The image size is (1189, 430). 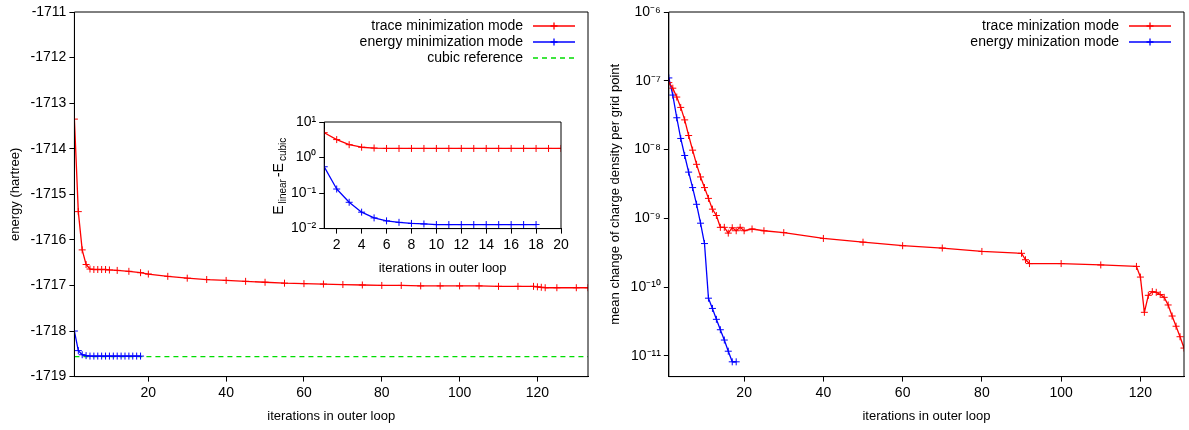 I want to click on y-tick-label: 10⁰, so click(x=306, y=156).